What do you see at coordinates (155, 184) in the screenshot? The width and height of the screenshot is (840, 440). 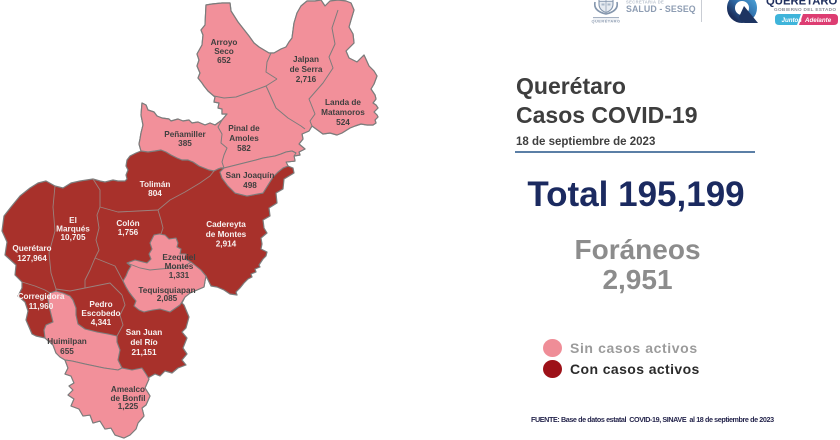 I see `svg-text: Tolimán` at bounding box center [155, 184].